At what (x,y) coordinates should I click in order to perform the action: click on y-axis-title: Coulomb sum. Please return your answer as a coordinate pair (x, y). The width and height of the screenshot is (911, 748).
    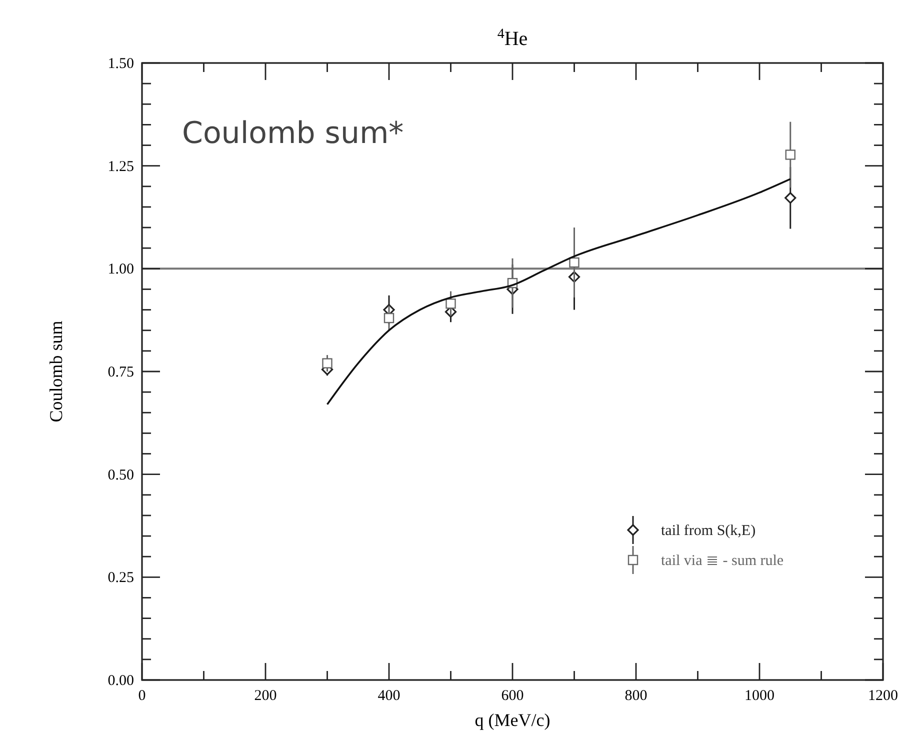
    Looking at the image, I should click on (56, 371).